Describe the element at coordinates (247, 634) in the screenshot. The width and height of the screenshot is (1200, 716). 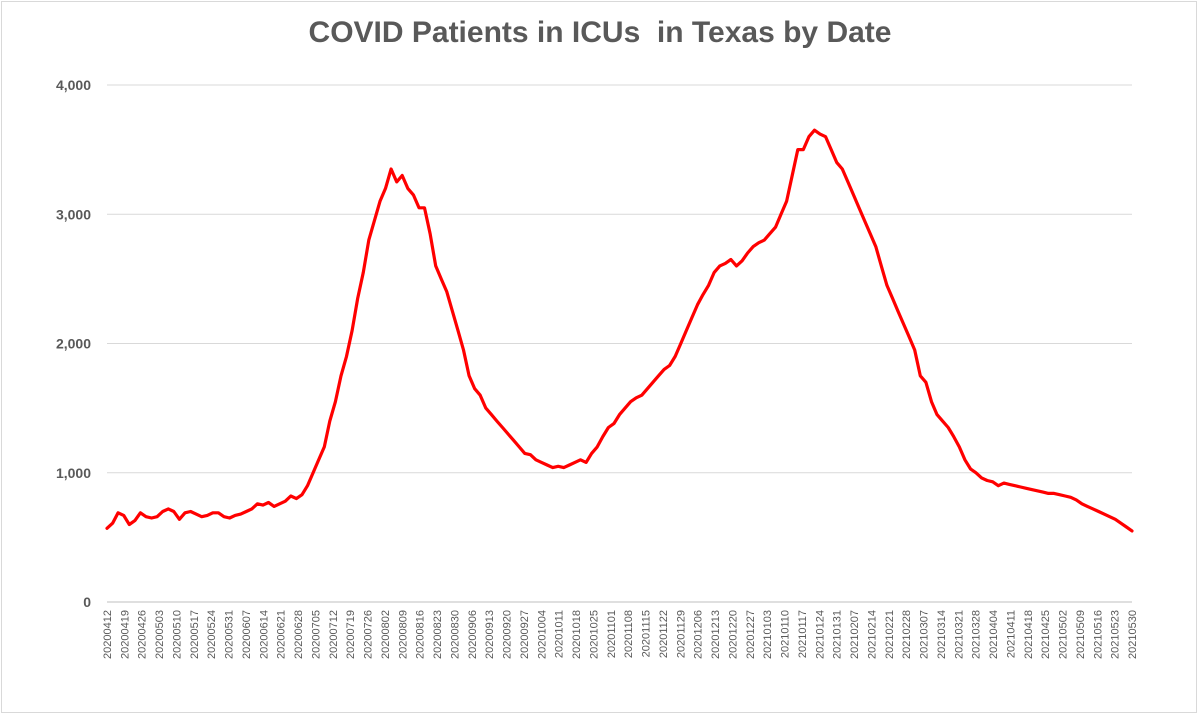
I see `x-tick-label: 20200607` at that location.